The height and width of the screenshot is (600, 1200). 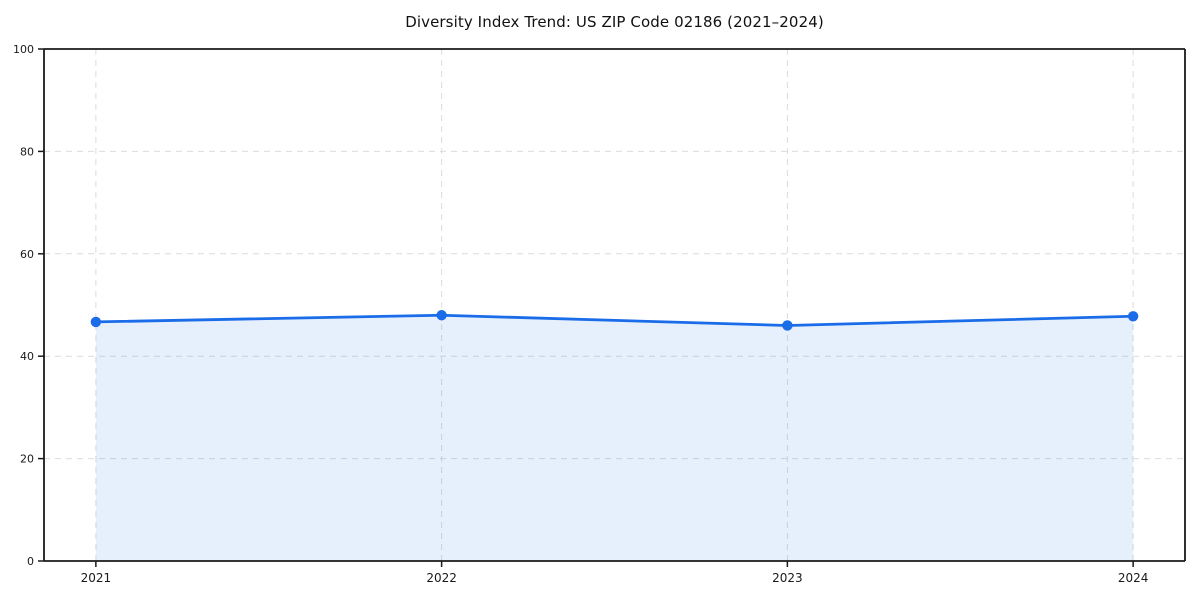 What do you see at coordinates (441, 578) in the screenshot?
I see `x-tick-label: 2022` at bounding box center [441, 578].